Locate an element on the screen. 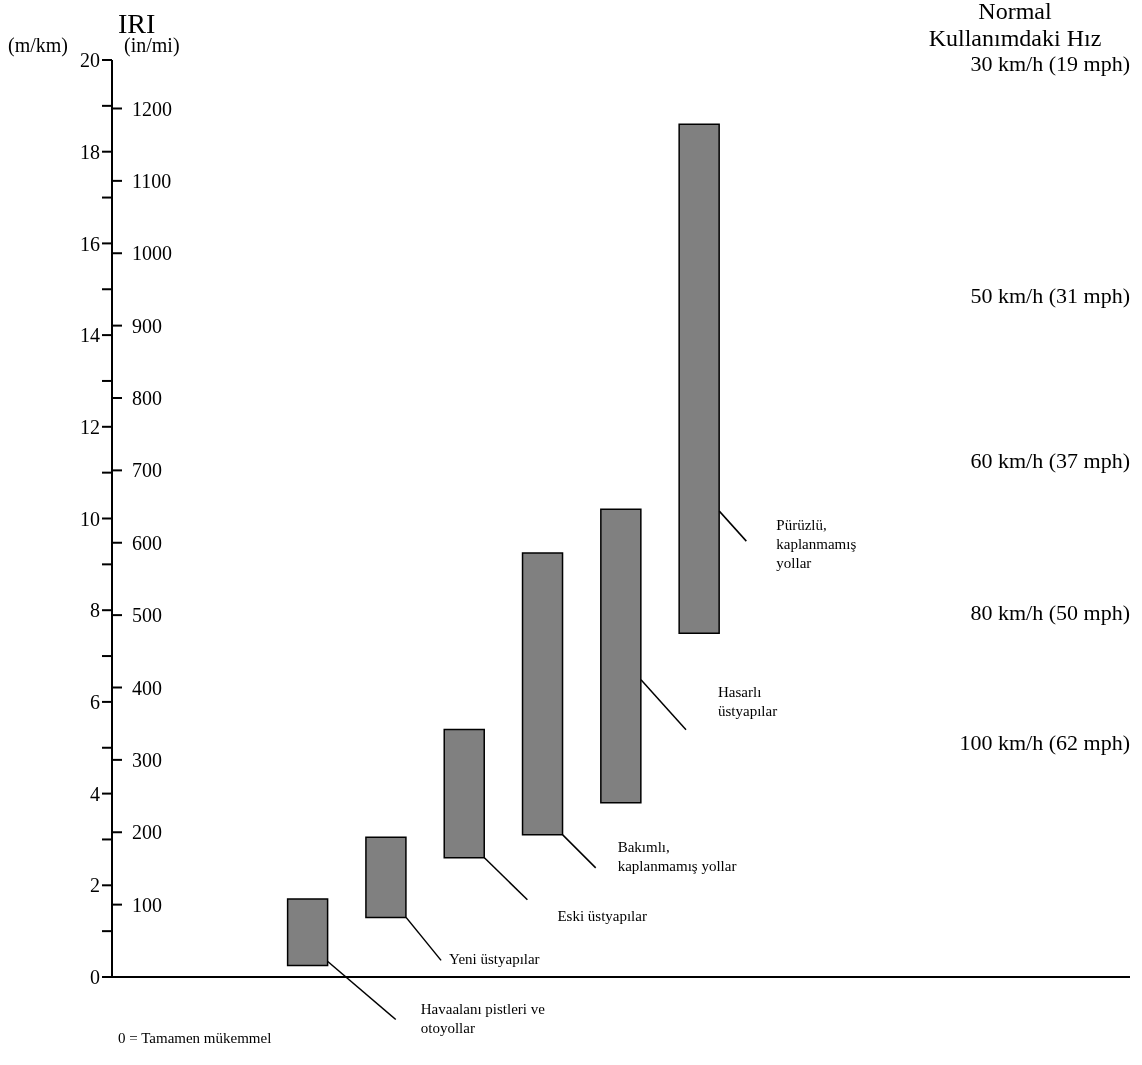  y2-tick-label: 100 is located at coordinates (147, 904).